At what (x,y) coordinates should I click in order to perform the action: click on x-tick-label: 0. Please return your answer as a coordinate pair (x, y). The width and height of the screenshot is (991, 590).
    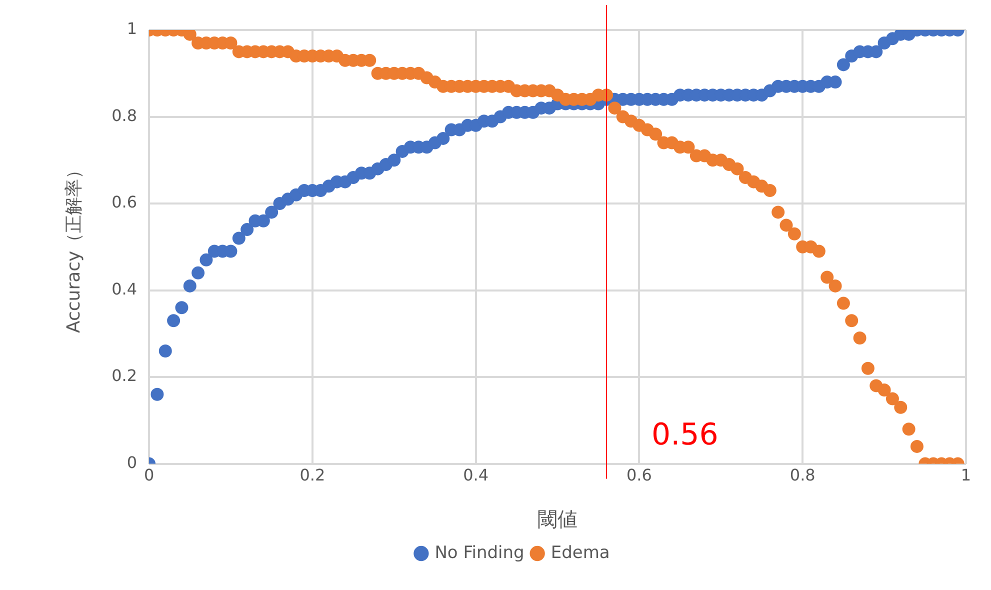
    Looking at the image, I should click on (149, 475).